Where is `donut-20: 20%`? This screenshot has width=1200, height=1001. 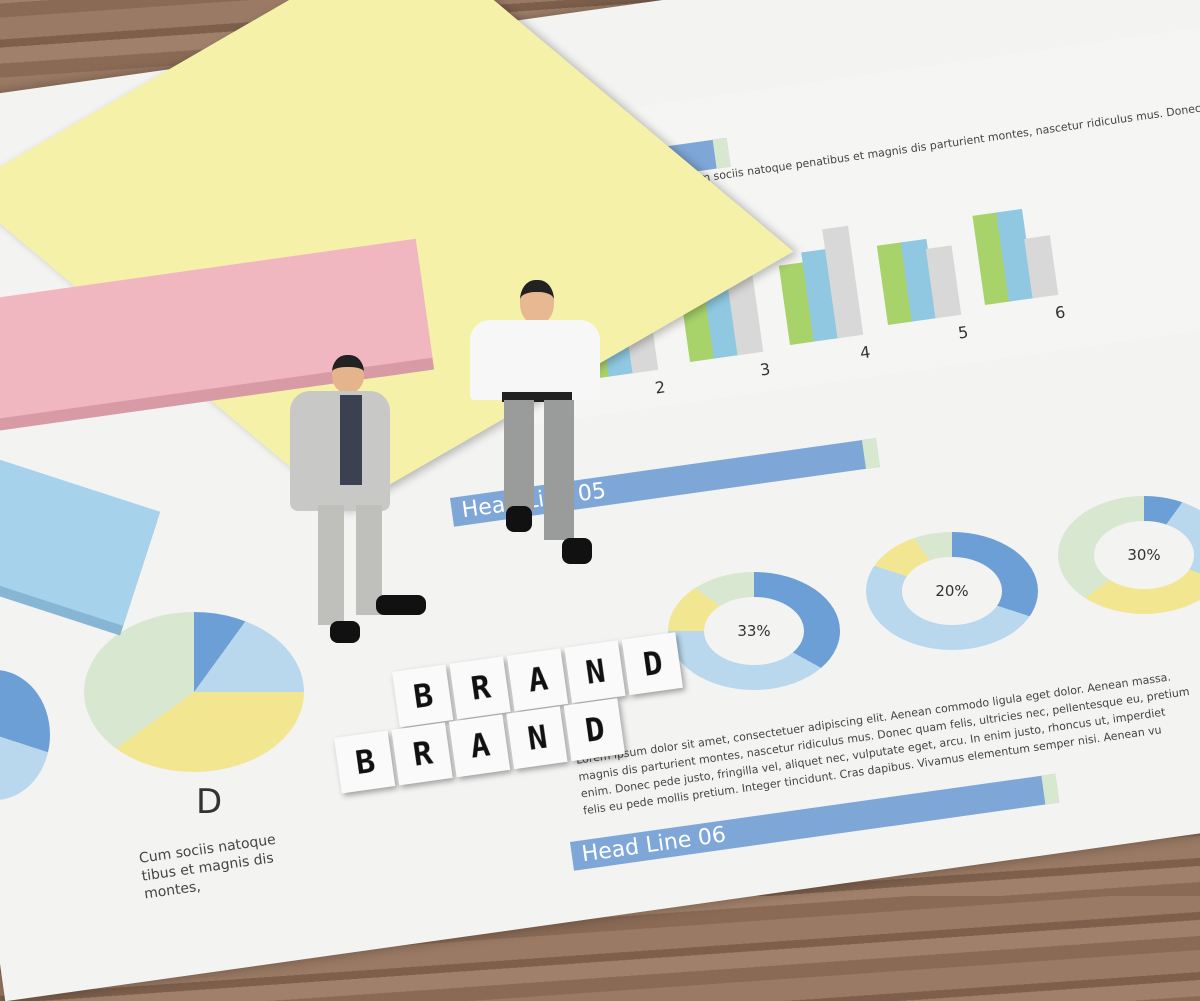
donut-20: 20% is located at coordinates (952, 591).